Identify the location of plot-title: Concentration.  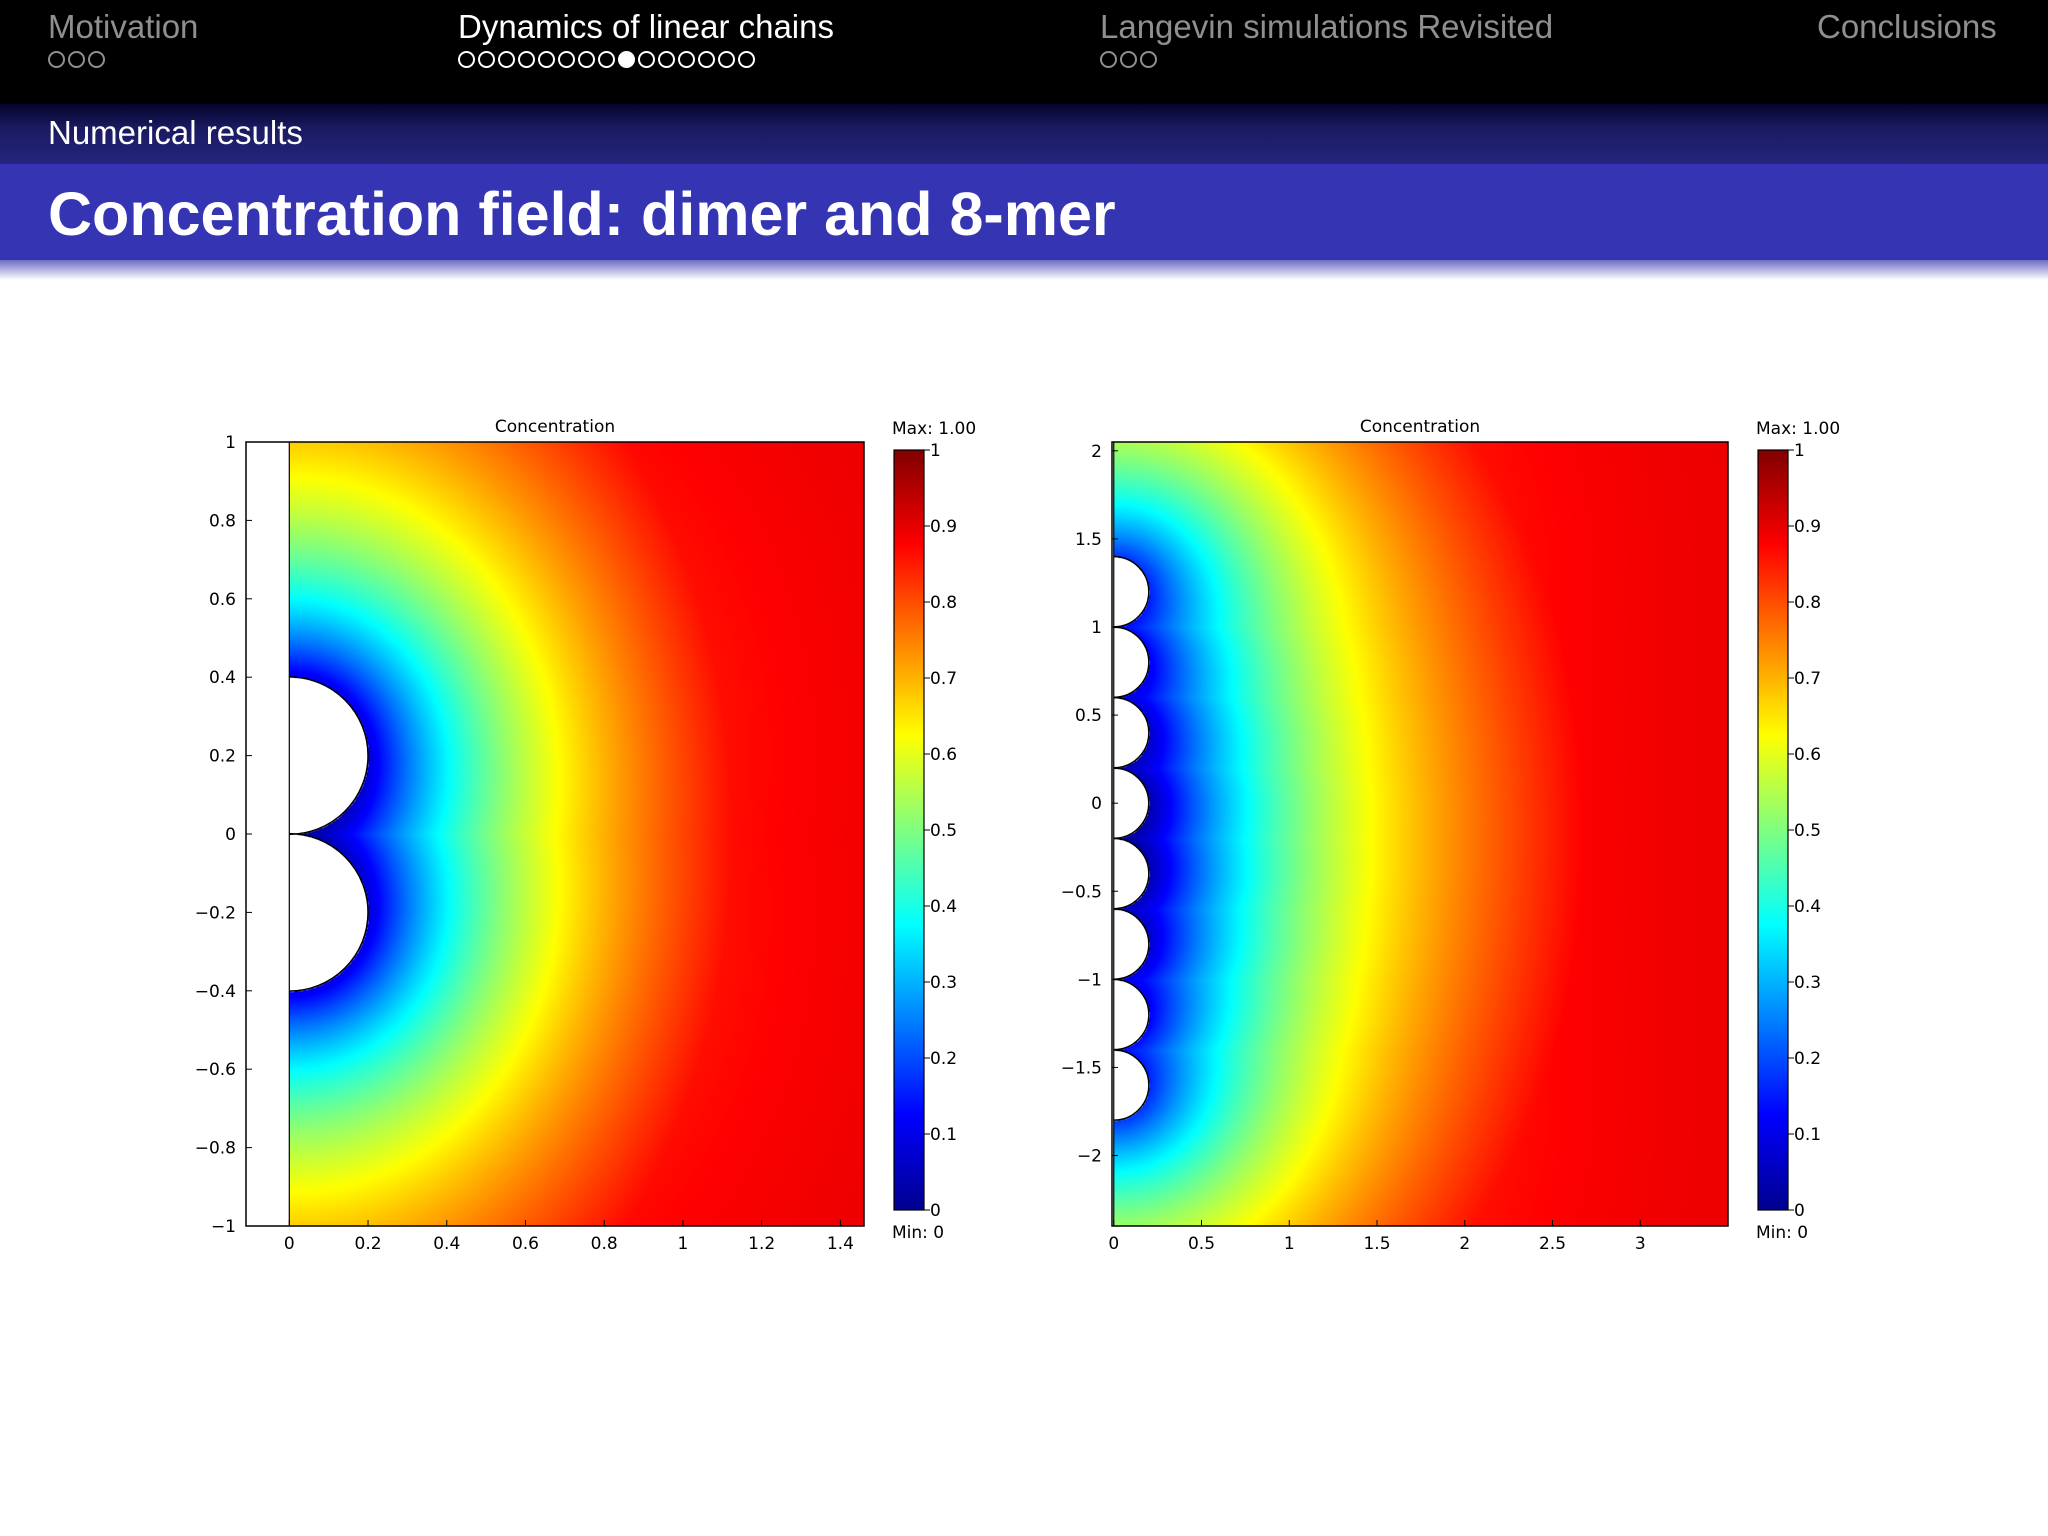
(1420, 427).